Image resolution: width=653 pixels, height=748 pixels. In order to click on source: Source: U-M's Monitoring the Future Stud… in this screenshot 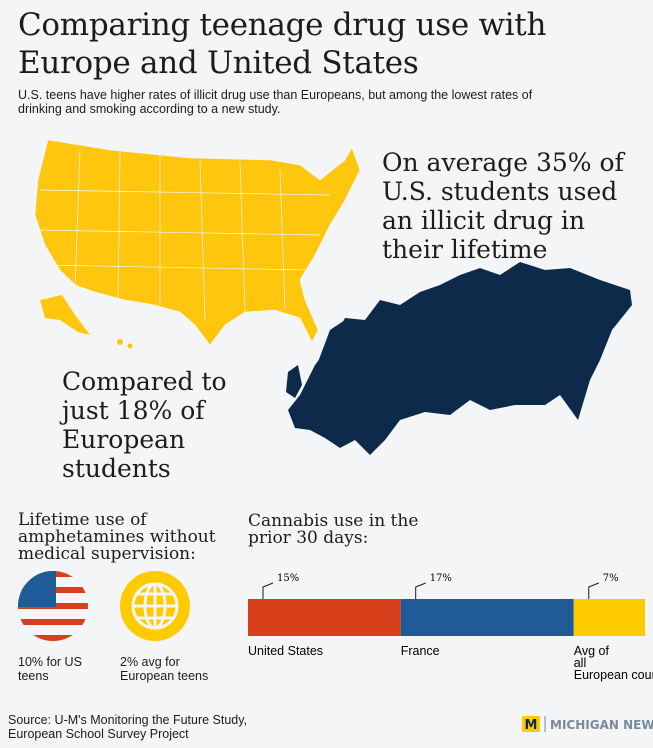, I will do `click(128, 727)`.